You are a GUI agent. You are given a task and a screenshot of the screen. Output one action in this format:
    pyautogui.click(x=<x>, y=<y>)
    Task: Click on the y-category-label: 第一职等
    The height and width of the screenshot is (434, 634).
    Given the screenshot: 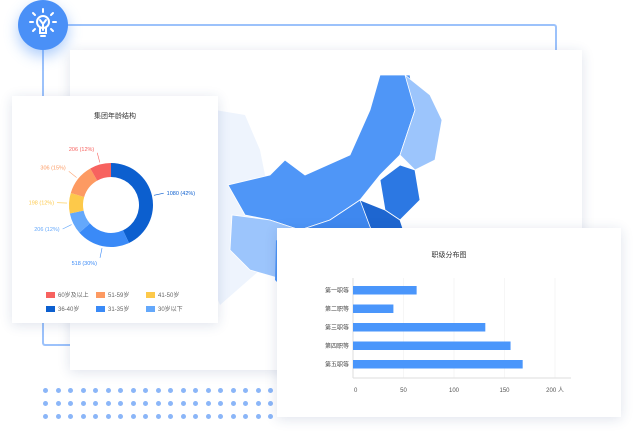 What is the action you would take?
    pyautogui.click(x=337, y=291)
    